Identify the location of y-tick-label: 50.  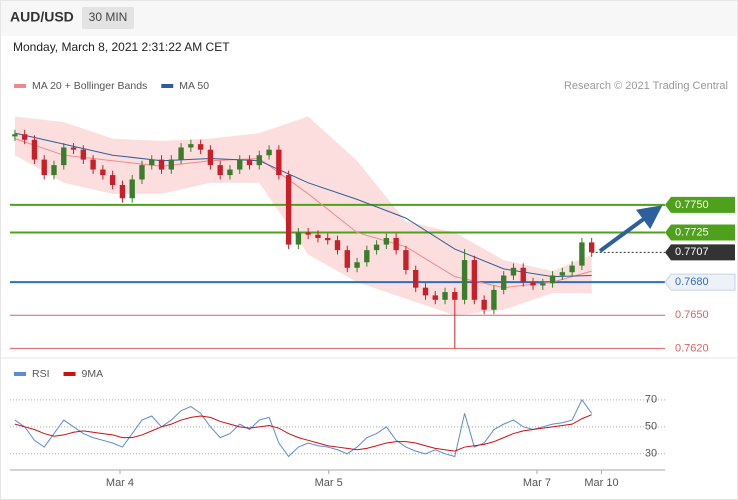
(651, 427).